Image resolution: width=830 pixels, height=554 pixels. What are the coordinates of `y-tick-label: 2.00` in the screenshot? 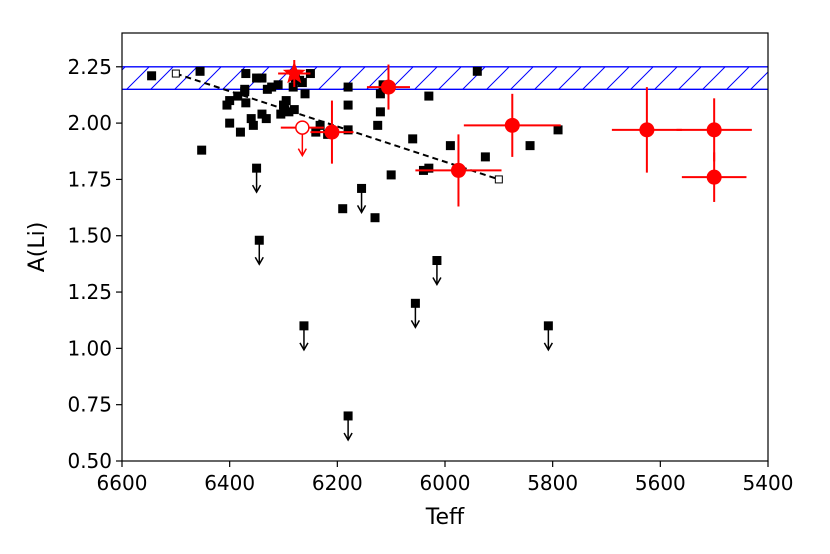 It's located at (89, 123).